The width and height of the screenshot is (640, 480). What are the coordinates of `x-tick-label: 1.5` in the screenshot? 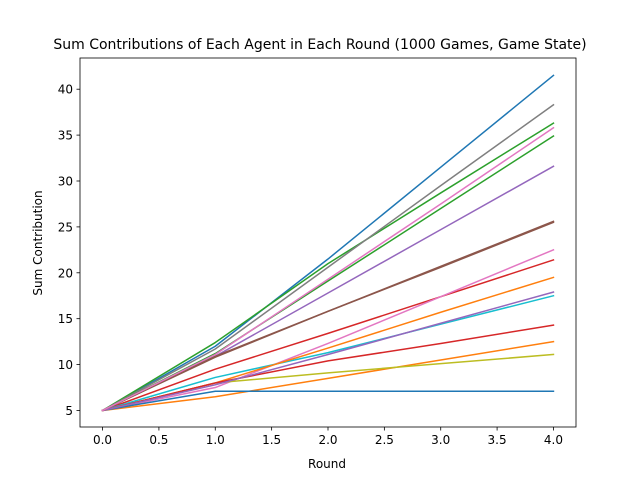 It's located at (271, 440).